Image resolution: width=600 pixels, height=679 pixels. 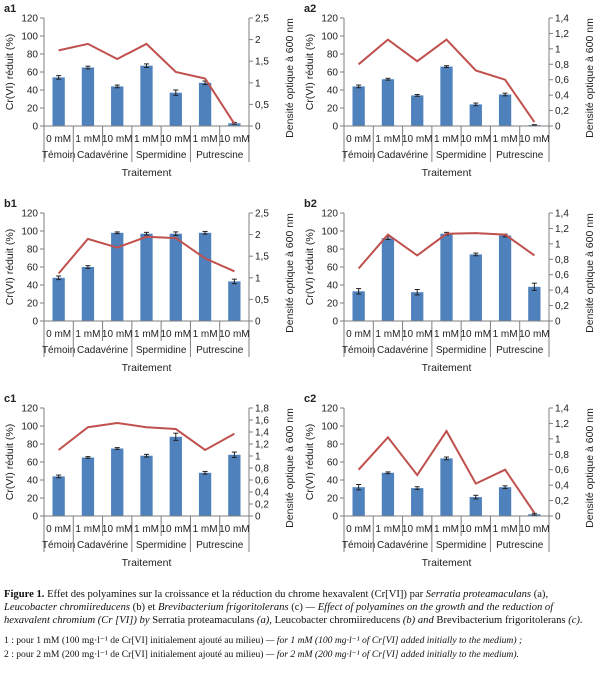 What do you see at coordinates (562, 486) in the screenshot?
I see `y2-tick-label: 0,4` at bounding box center [562, 486].